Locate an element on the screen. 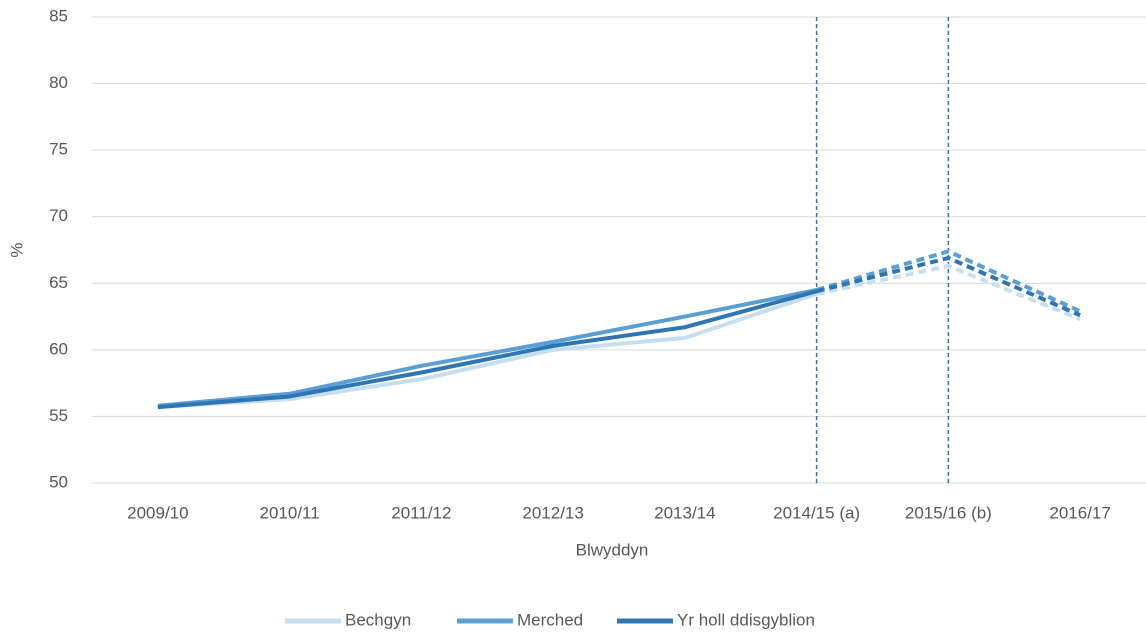 This screenshot has width=1146, height=638. x-axis-title: Blwyddyn is located at coordinates (612, 549).